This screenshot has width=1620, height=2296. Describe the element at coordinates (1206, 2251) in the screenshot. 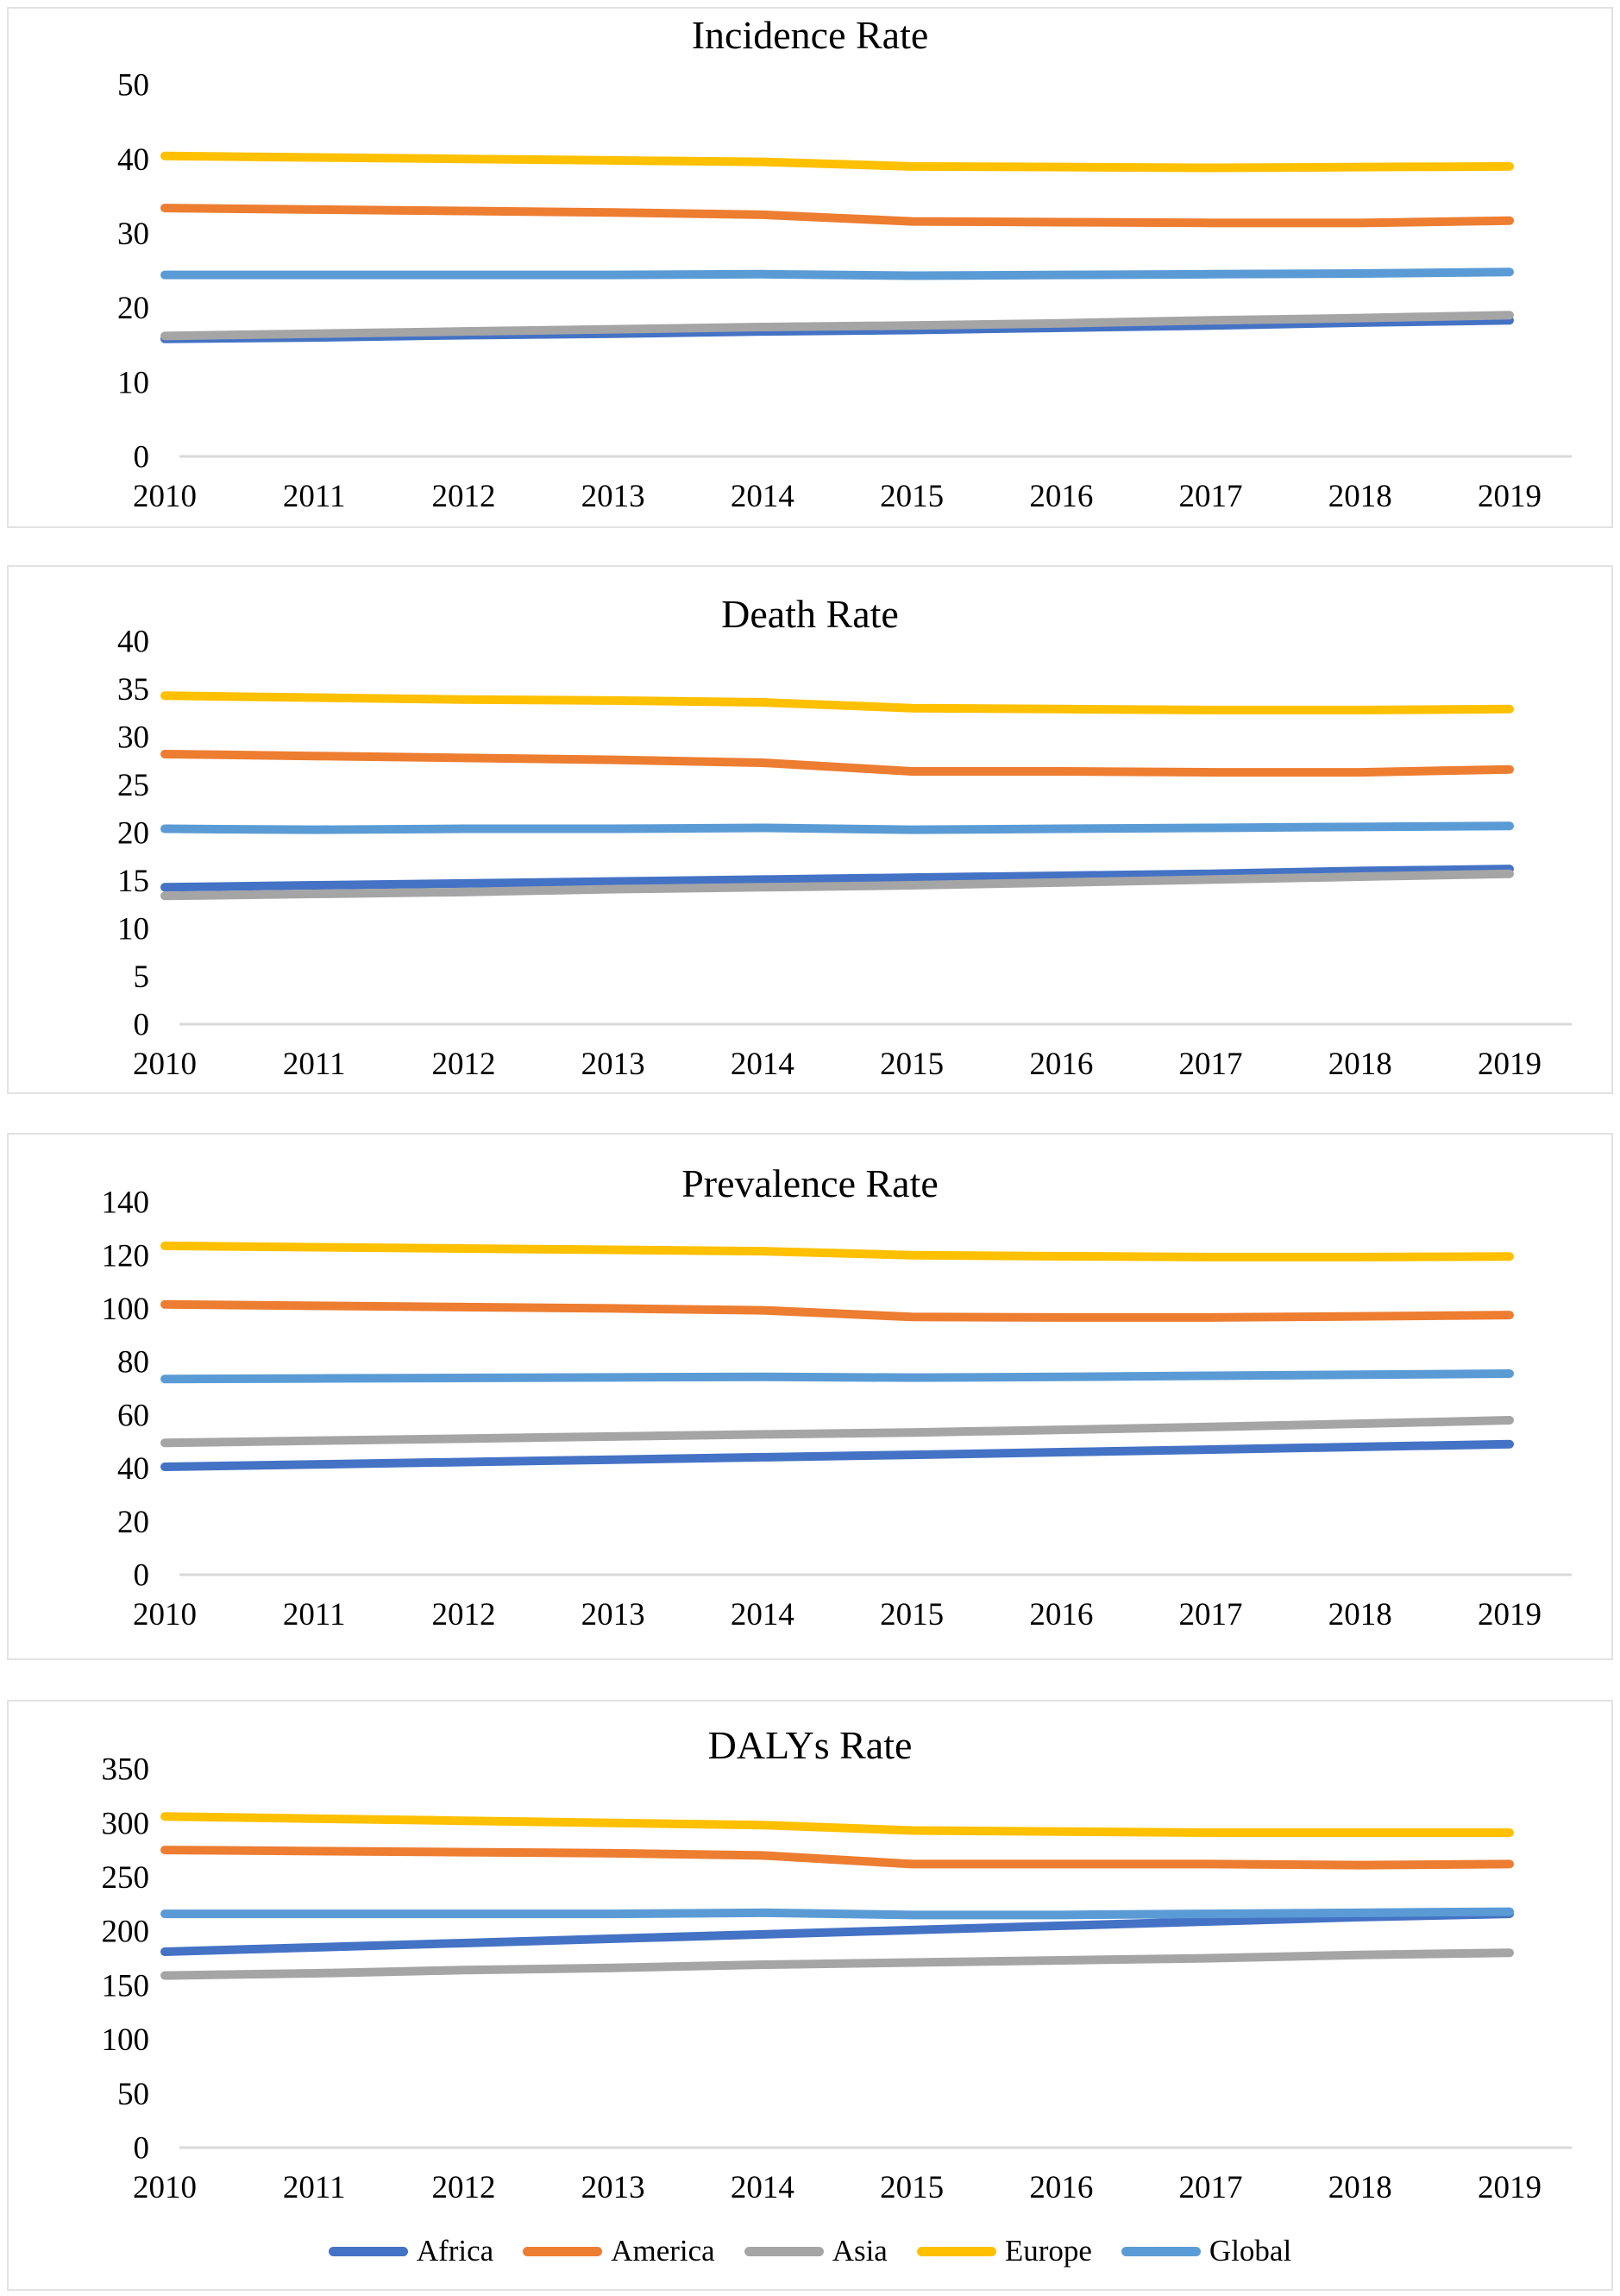

I see `legend-item-global: Global` at that location.